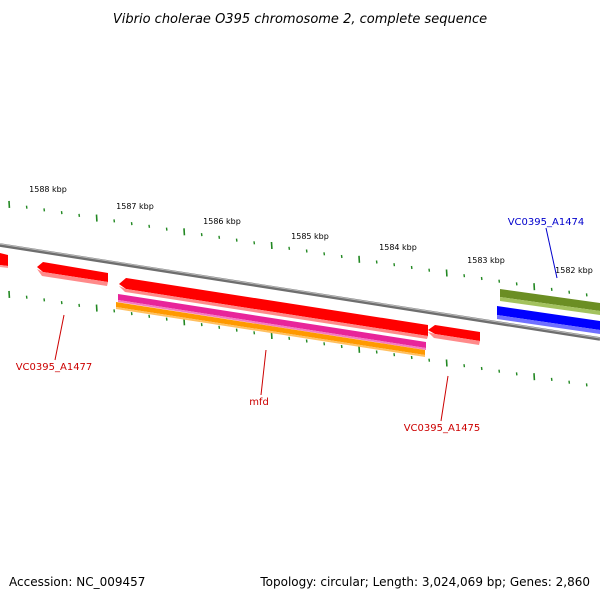 Image resolution: width=600 pixels, height=600 pixels. I want to click on feature-green-shadow, so click(550, 306).